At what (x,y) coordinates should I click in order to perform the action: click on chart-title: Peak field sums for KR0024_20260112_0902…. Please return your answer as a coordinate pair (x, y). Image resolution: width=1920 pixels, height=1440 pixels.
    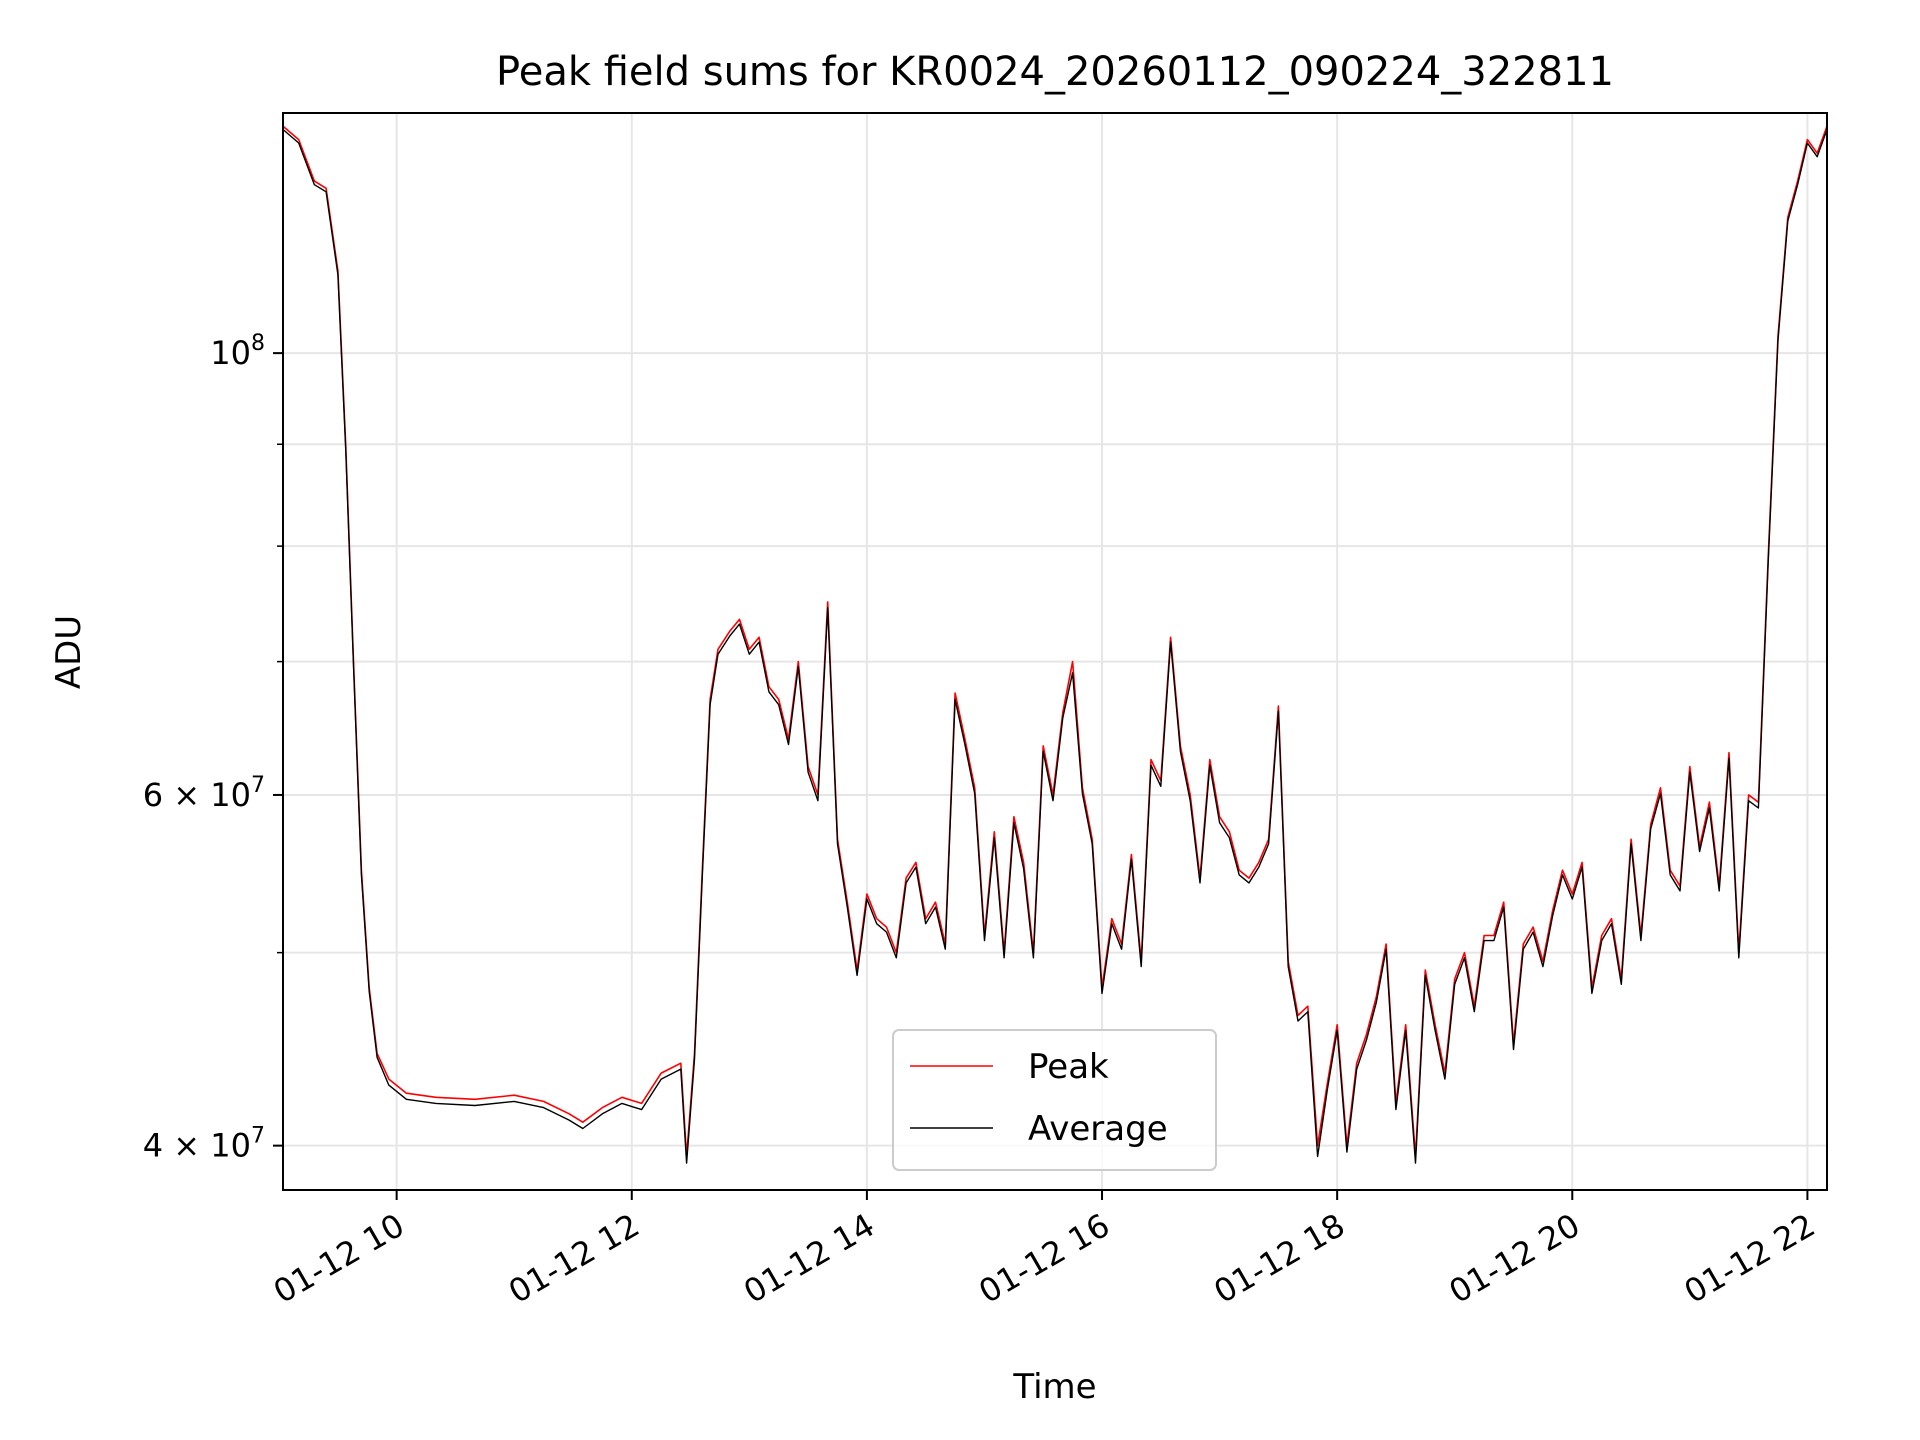
    Looking at the image, I should click on (1055, 72).